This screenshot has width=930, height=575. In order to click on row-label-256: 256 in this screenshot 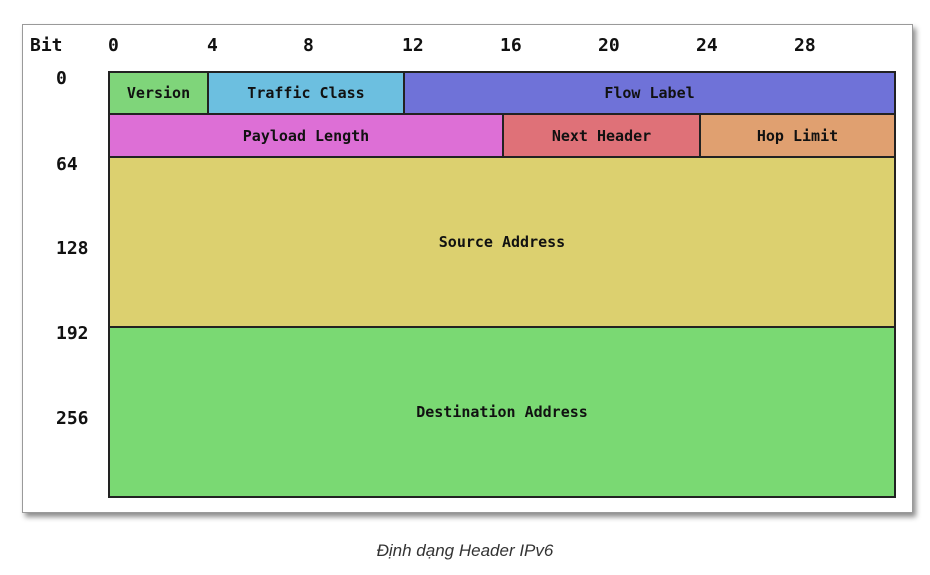, I will do `click(72, 418)`.